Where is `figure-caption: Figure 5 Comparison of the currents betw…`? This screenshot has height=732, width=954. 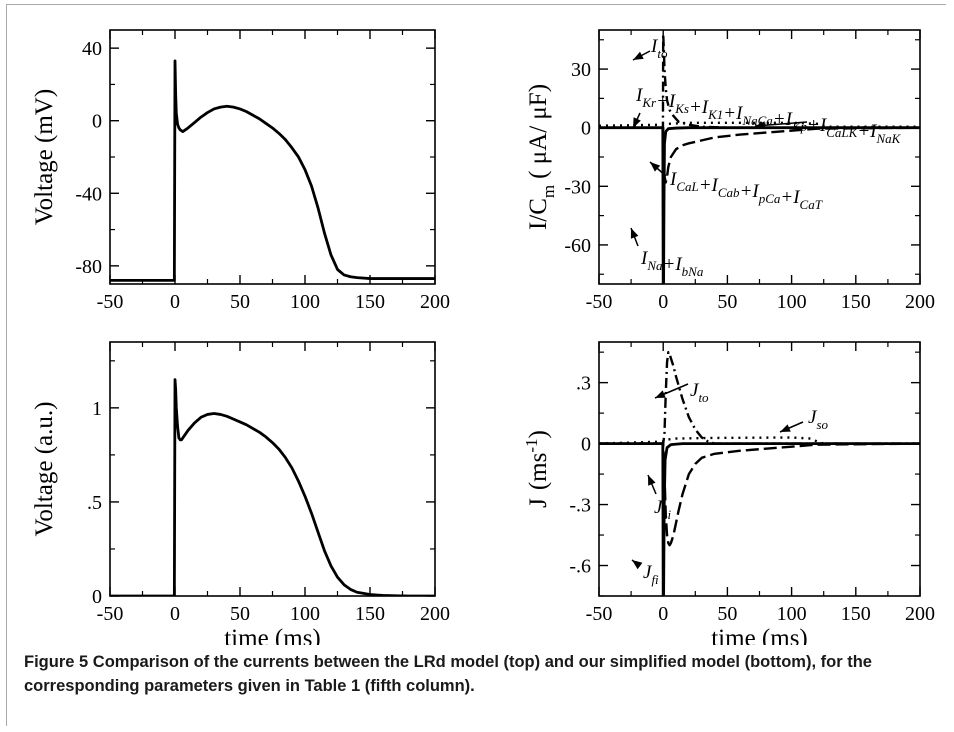
figure-caption: Figure 5 Comparison of the currents betw… is located at coordinates (479, 674).